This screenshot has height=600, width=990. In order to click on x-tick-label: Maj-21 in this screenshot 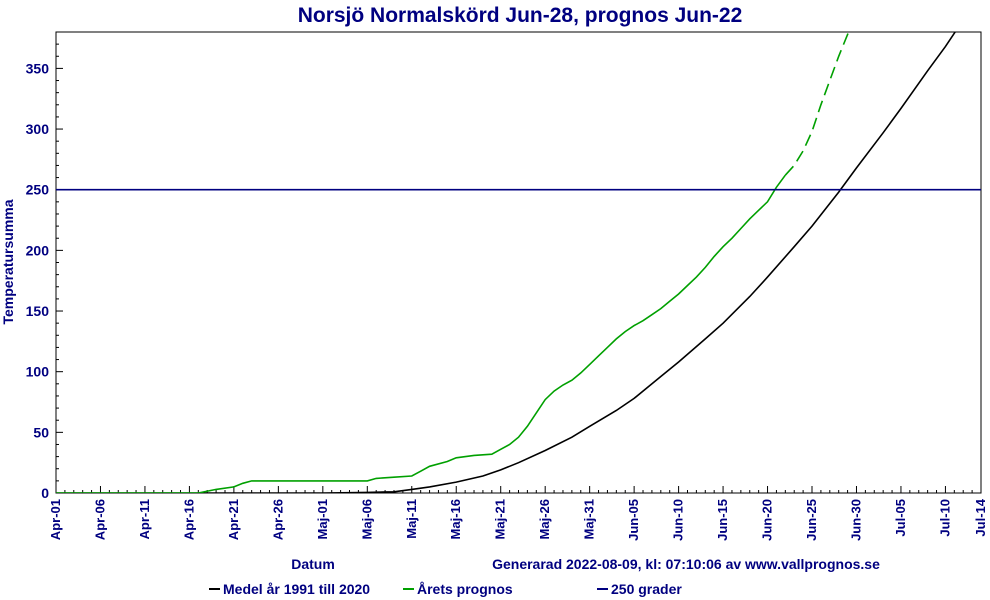, I will do `click(500, 519)`.